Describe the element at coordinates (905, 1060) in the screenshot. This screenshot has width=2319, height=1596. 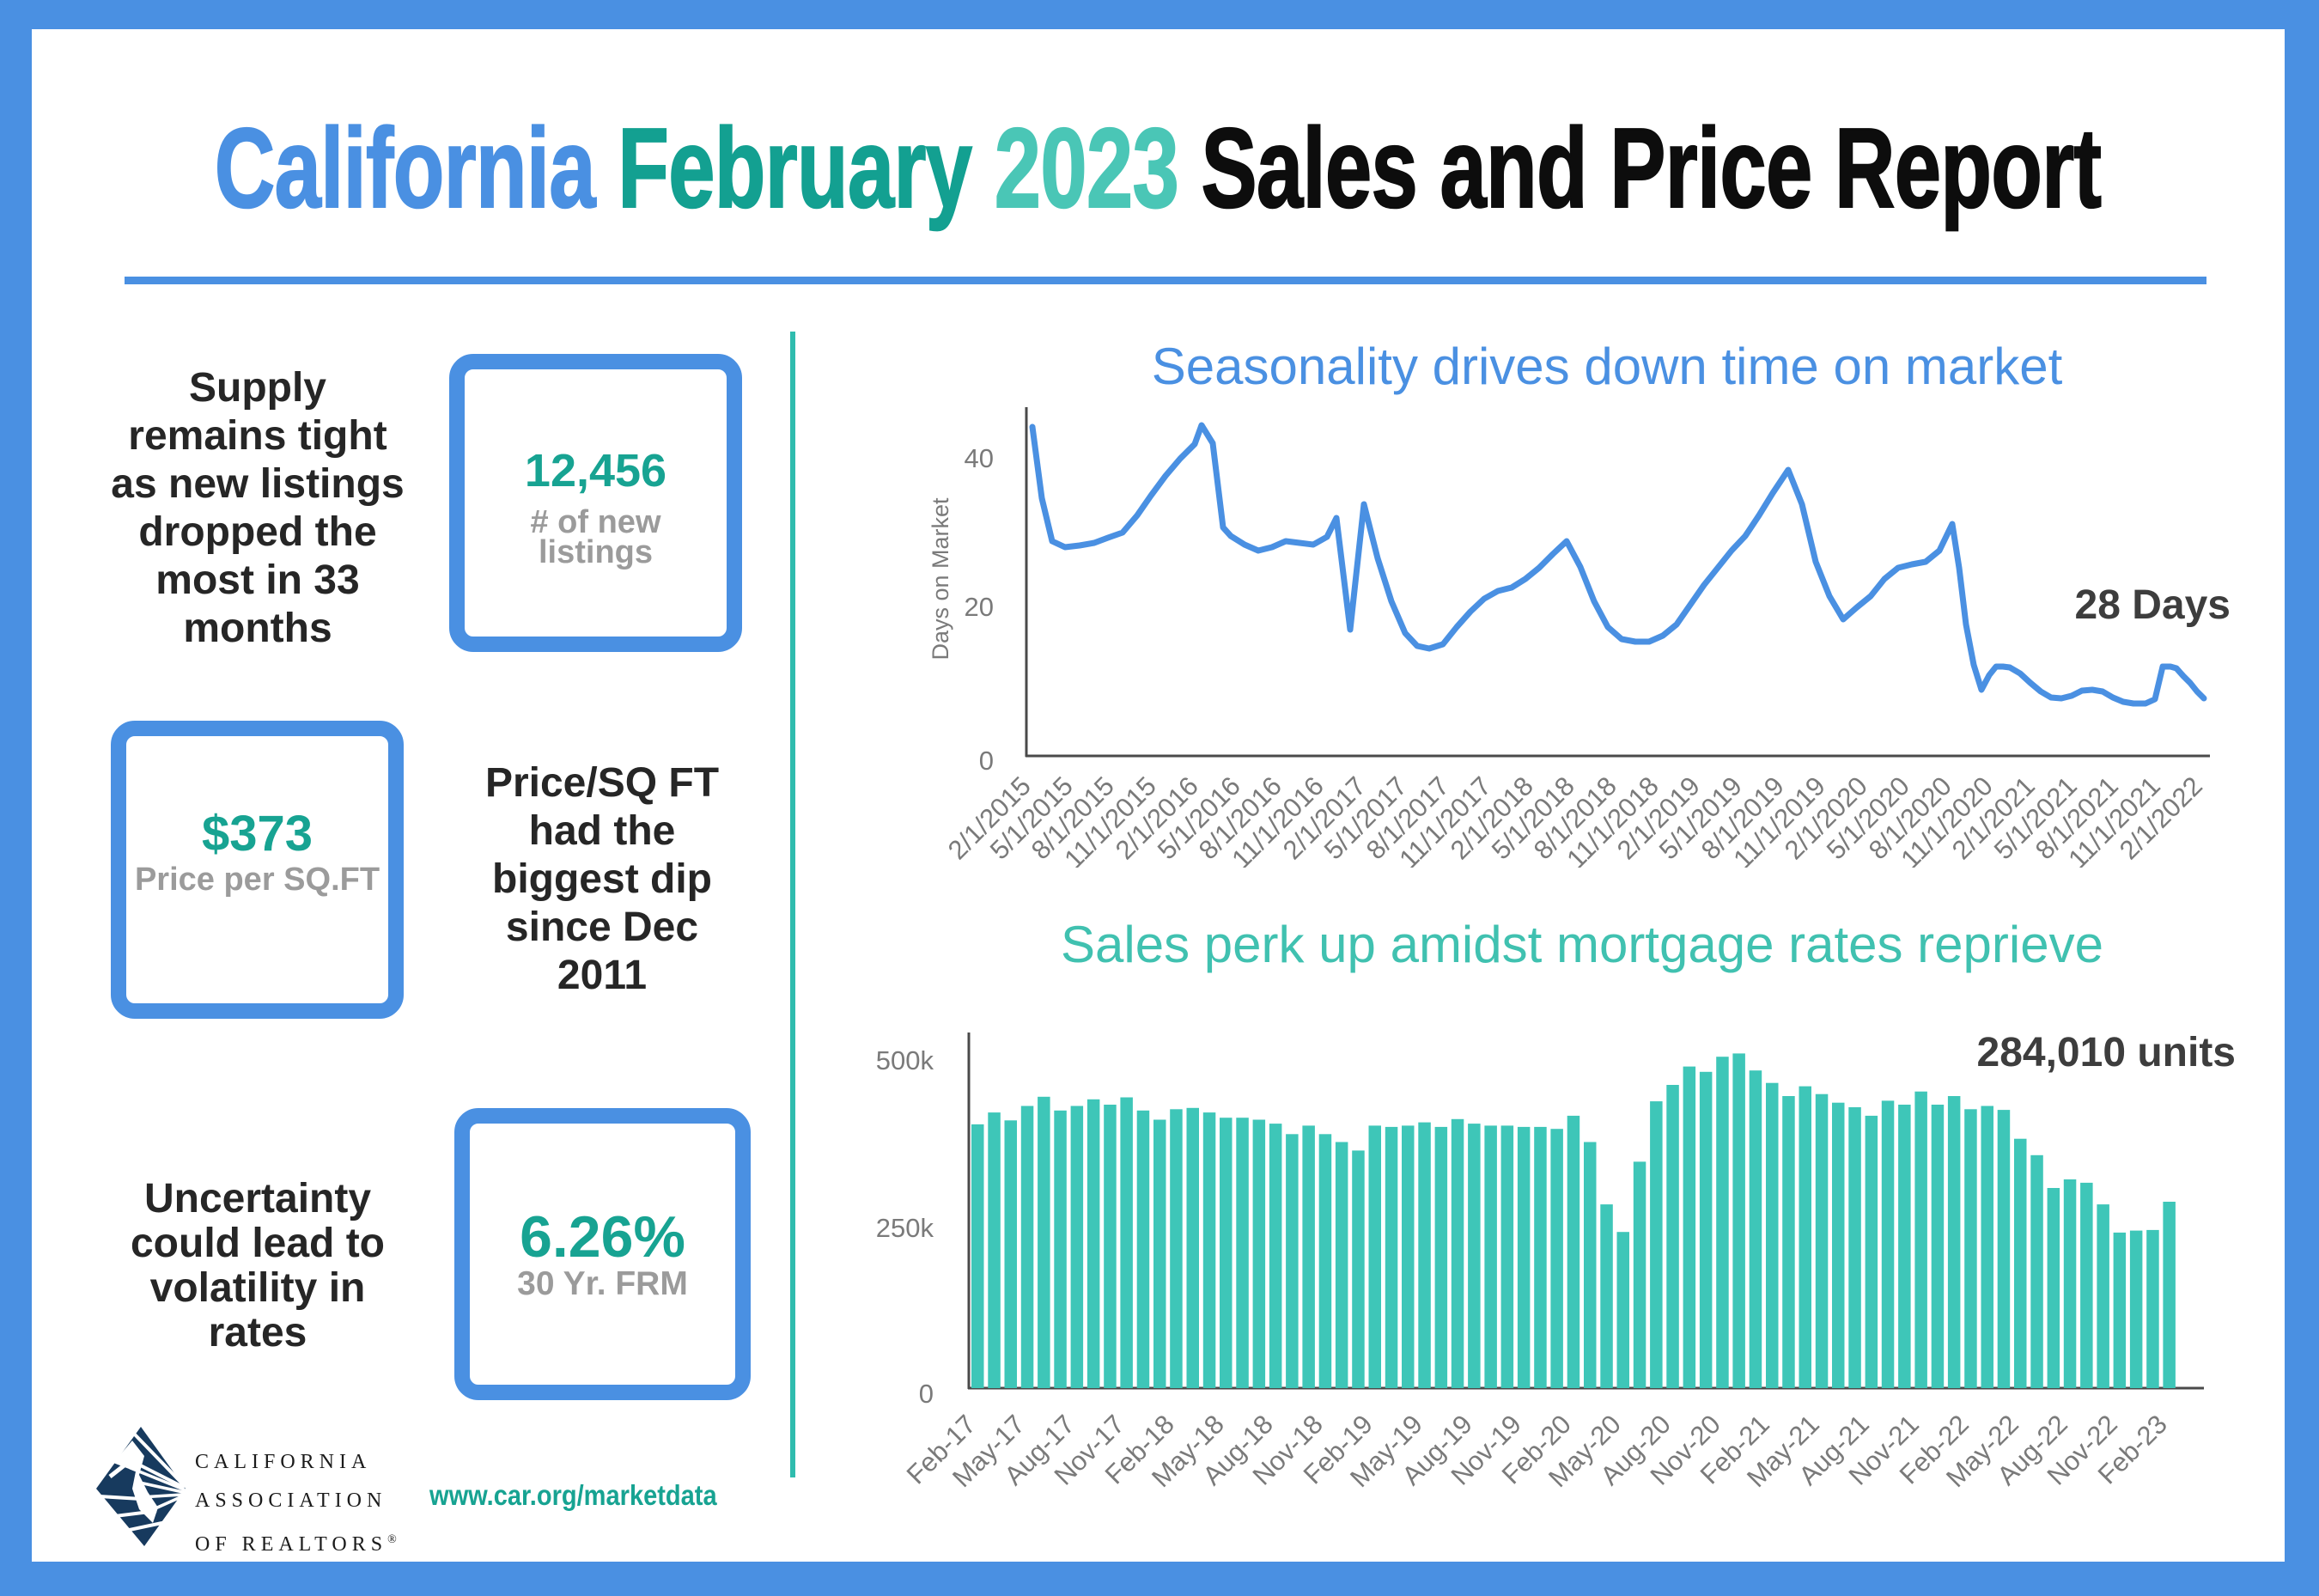
I see `svg-text: 500k` at that location.